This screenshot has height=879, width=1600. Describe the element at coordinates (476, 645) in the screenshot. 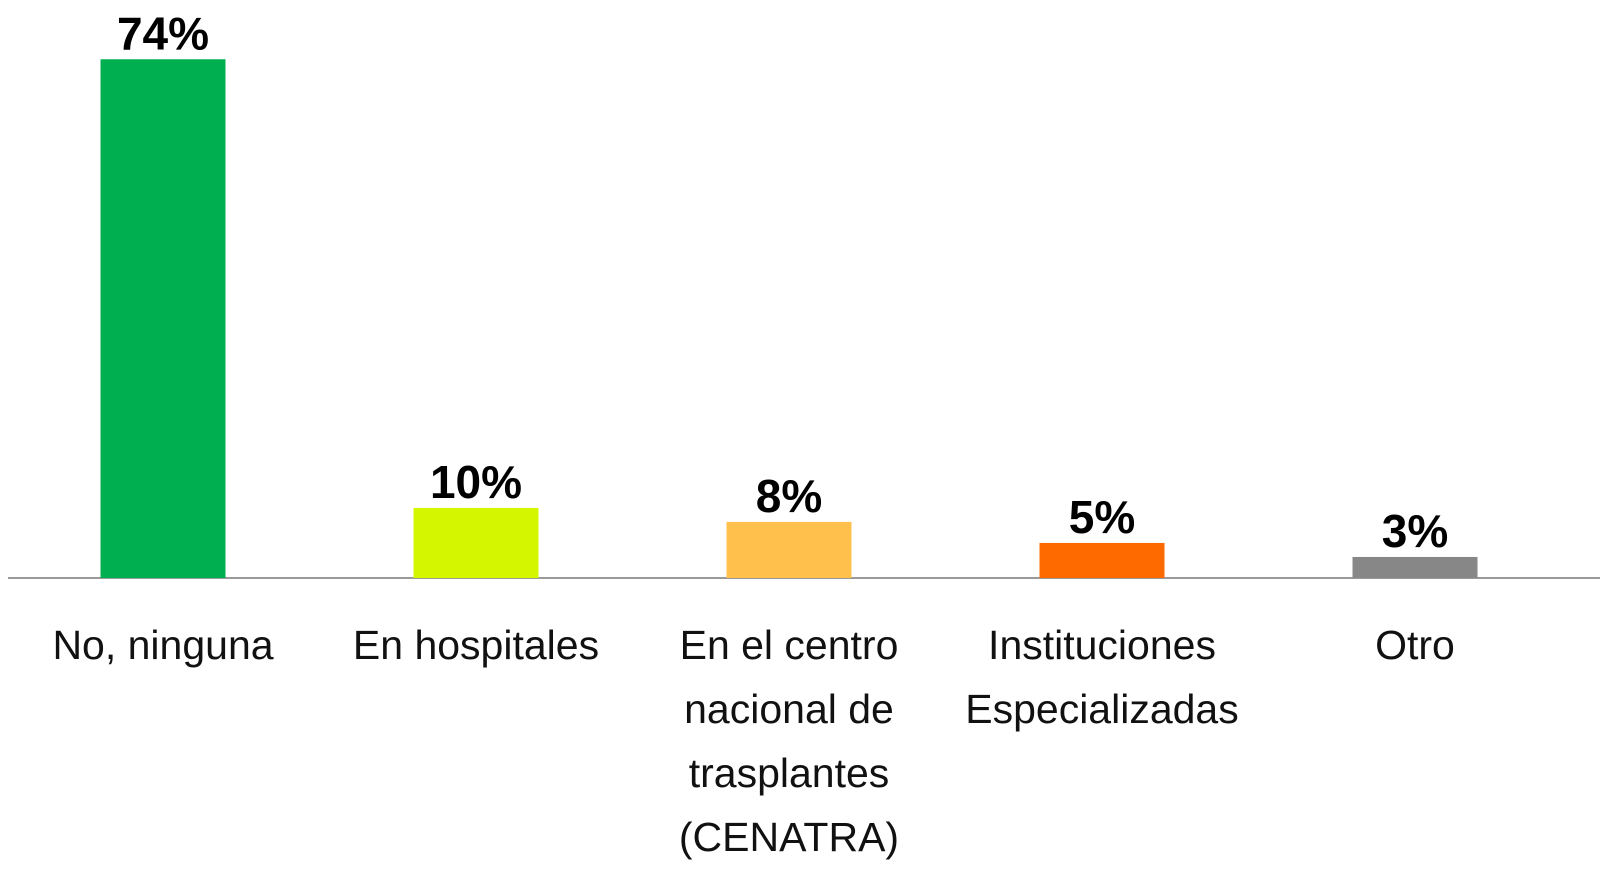

I see `x-tick-label: En hospitales` at that location.